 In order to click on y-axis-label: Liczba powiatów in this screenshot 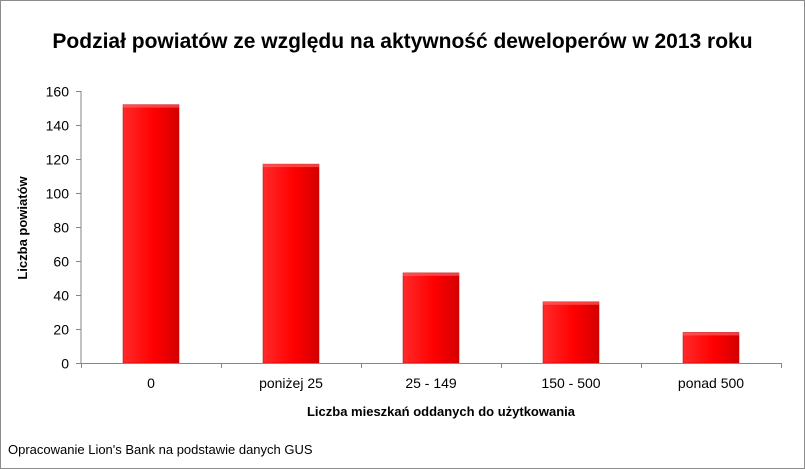, I will do `click(22, 227)`.